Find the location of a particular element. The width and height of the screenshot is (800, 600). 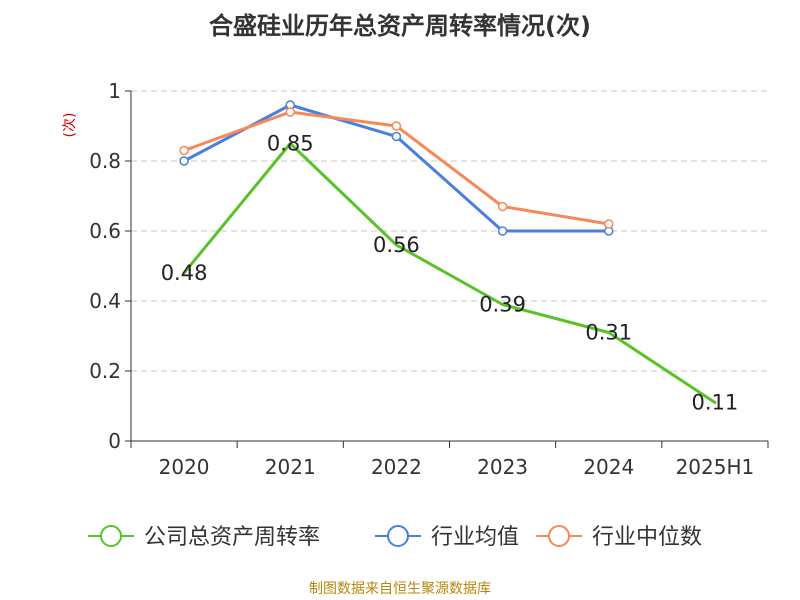

y-tick-label: 0.2 is located at coordinates (105, 371).